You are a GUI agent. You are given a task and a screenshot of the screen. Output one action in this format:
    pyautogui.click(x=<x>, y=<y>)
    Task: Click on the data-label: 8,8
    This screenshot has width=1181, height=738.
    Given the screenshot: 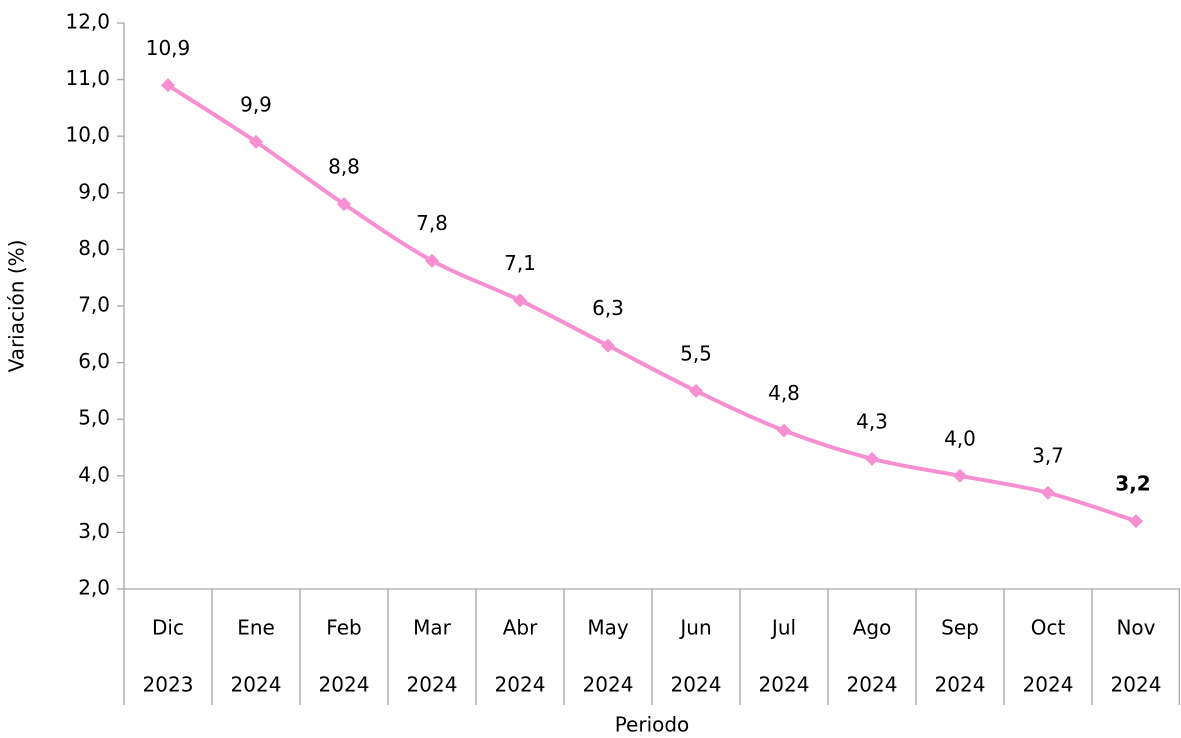 What is the action you would take?
    pyautogui.click(x=344, y=167)
    